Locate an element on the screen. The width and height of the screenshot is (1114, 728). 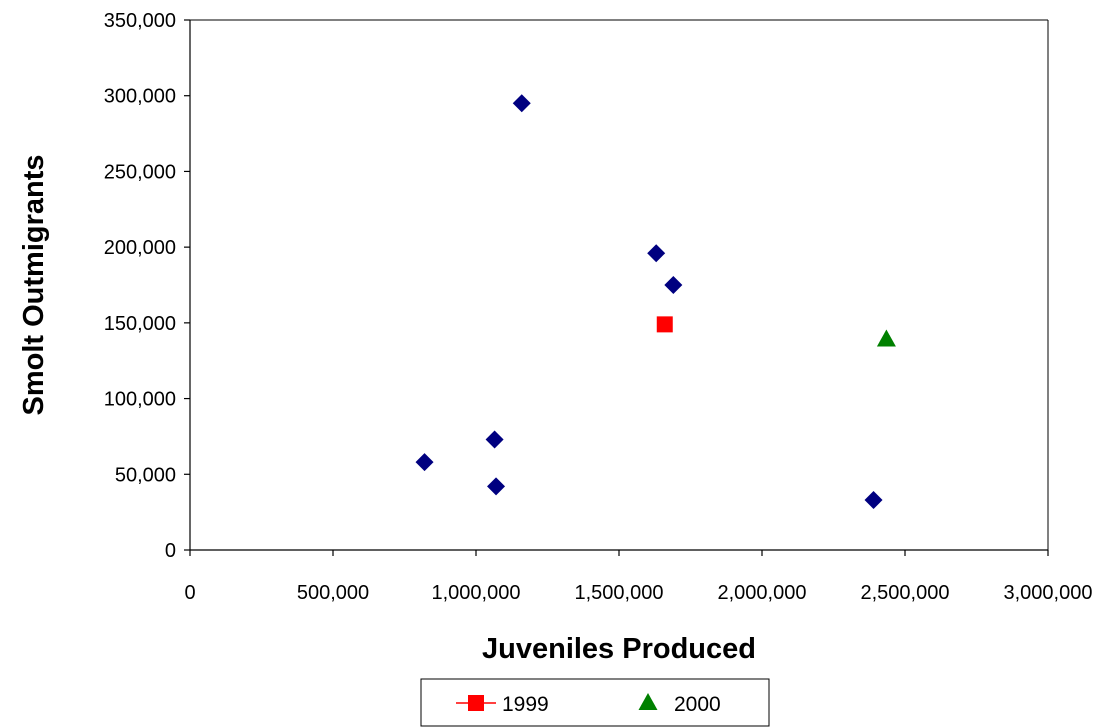
x-tick-label: 0 is located at coordinates (189, 593).